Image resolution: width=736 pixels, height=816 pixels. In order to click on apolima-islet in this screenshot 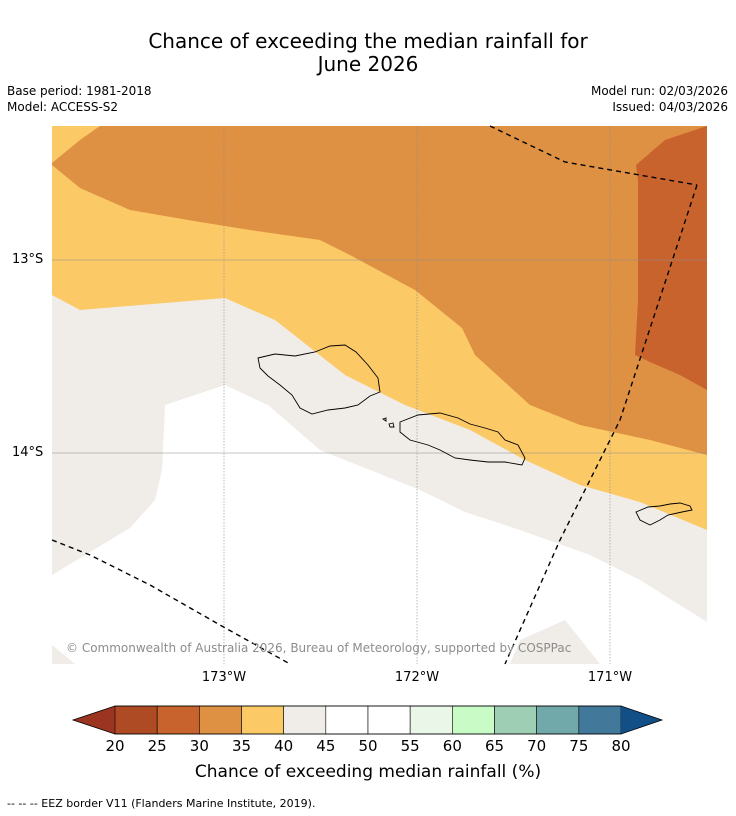, I will do `click(391, 425)`.